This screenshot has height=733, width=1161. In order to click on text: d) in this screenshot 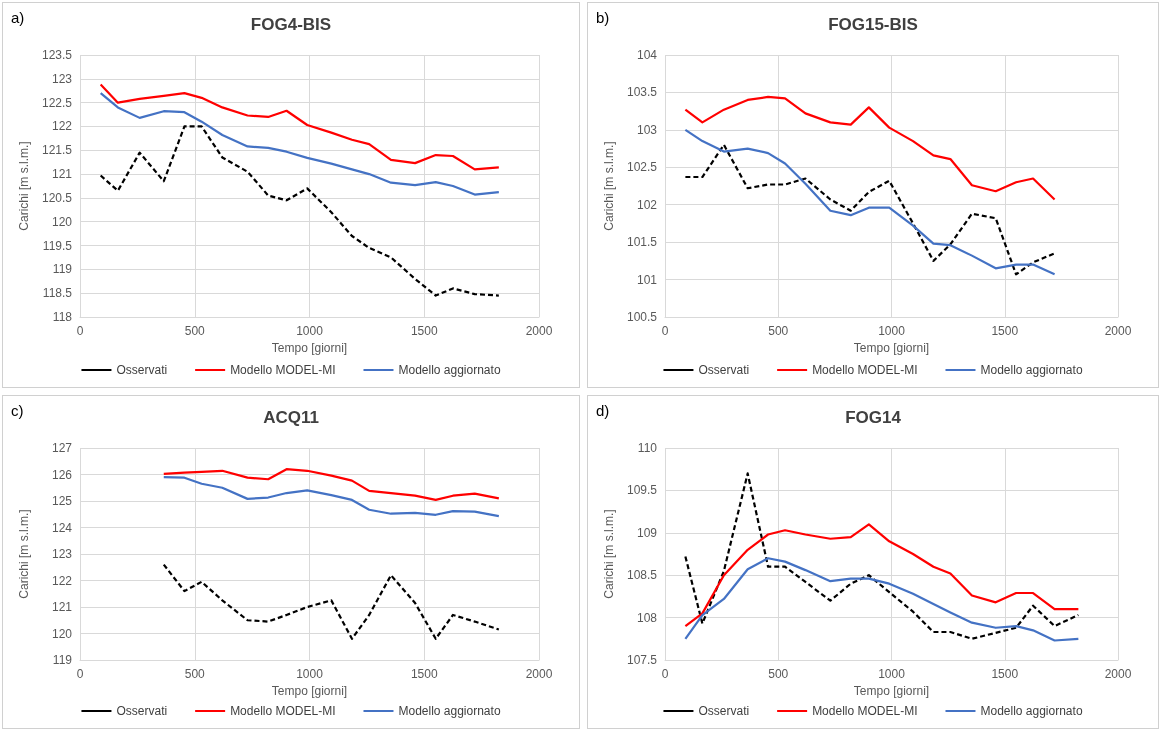, I will do `click(603, 410)`.